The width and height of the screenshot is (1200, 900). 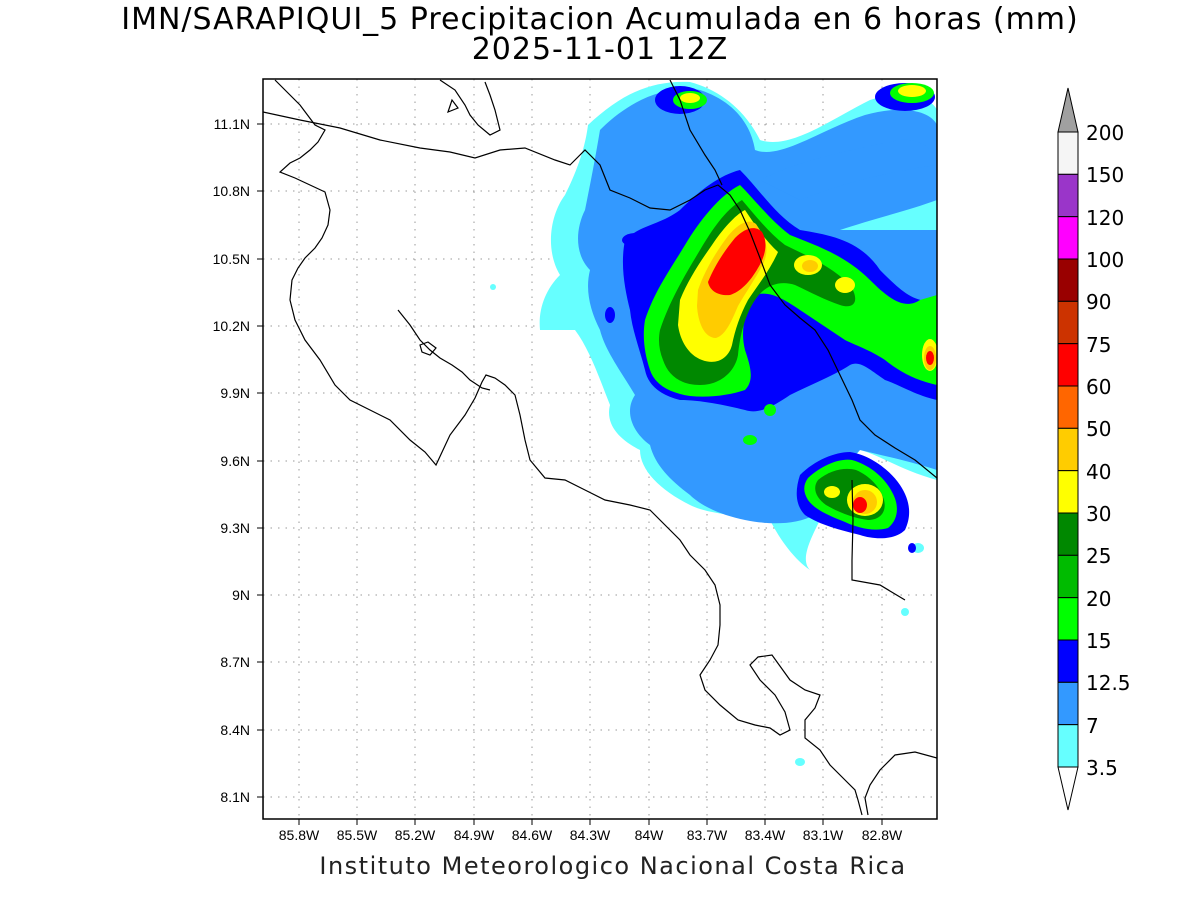 What do you see at coordinates (357, 835) in the screenshot?
I see `lon-label: 85.5W` at bounding box center [357, 835].